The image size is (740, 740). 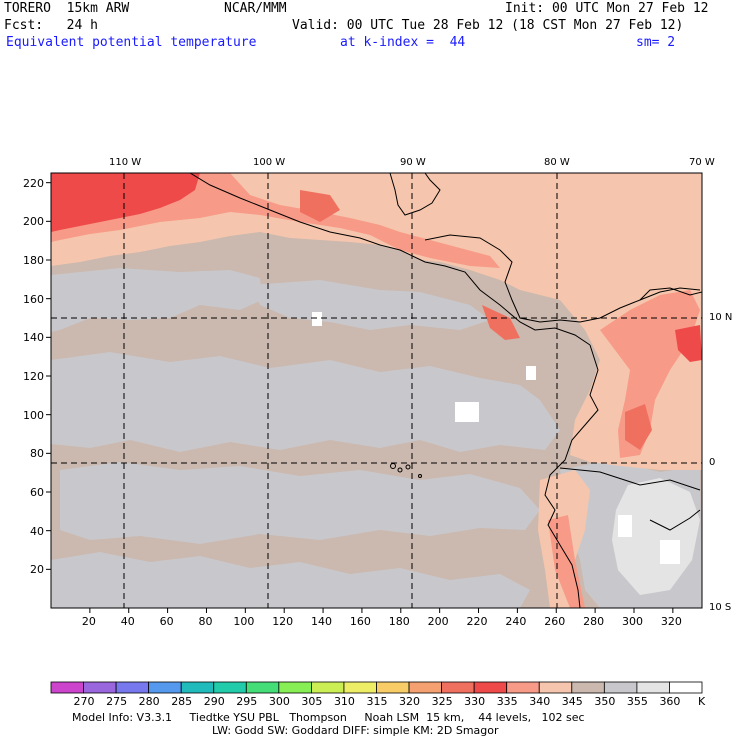 What do you see at coordinates (370, 305) in the screenshot?
I see `gray-region-north` at bounding box center [370, 305].